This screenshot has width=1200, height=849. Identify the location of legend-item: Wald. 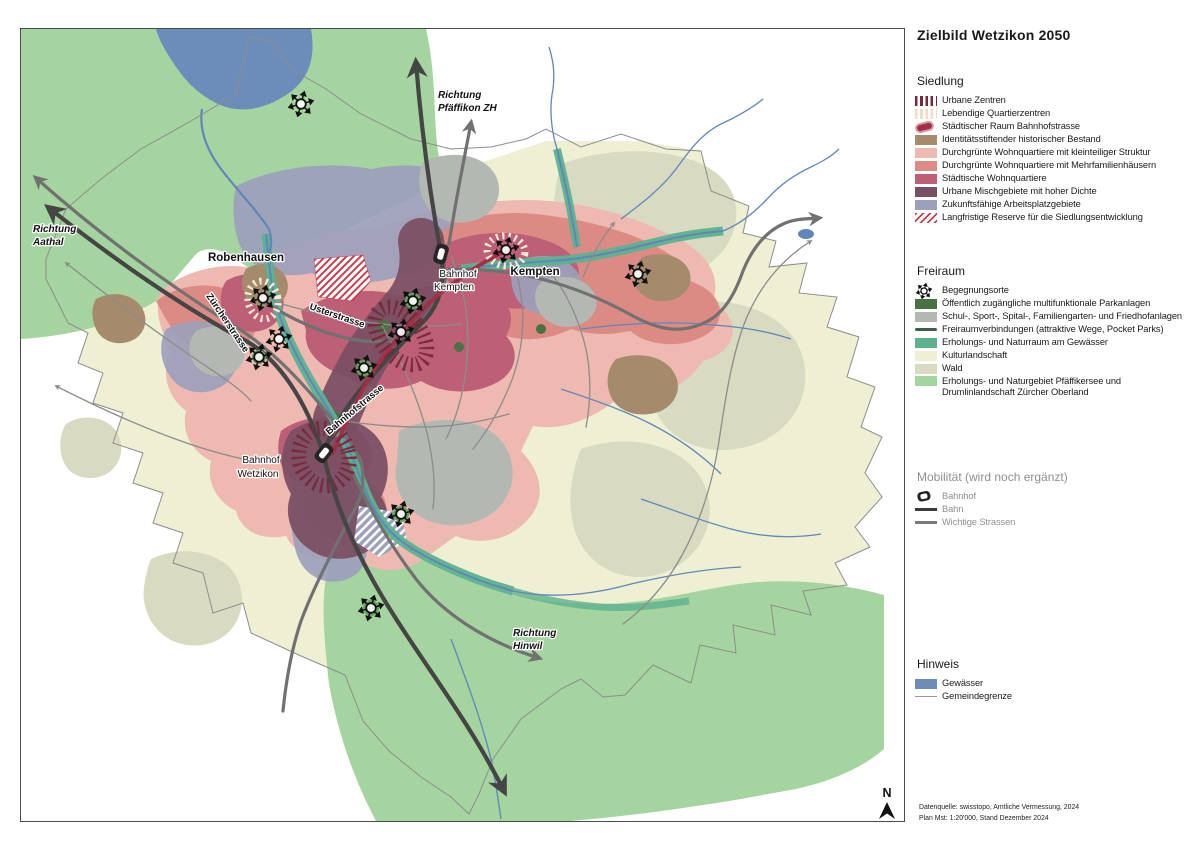
(1055, 368).